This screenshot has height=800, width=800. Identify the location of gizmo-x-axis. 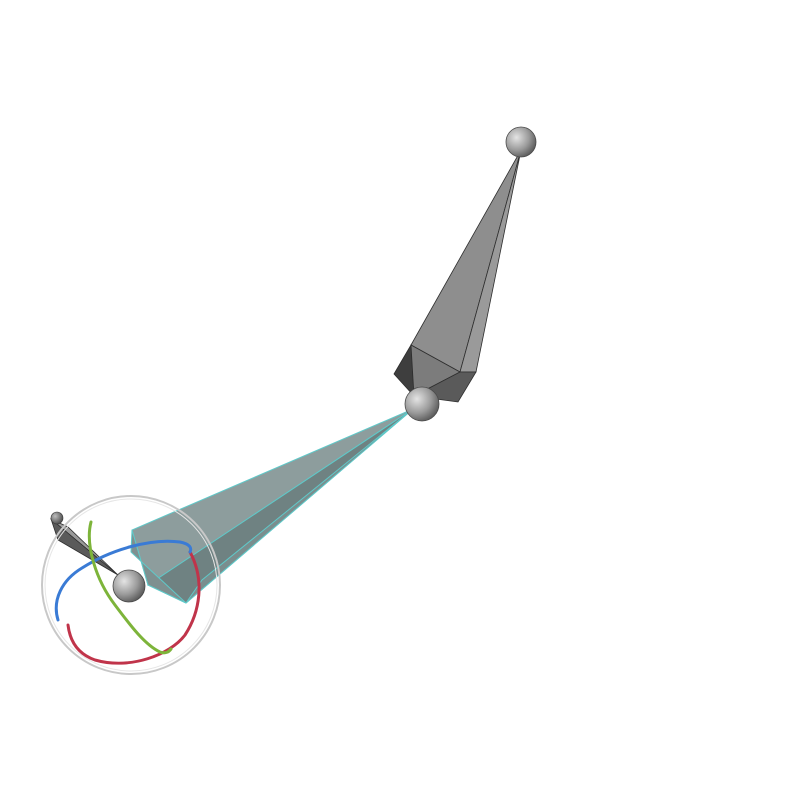
(133, 607).